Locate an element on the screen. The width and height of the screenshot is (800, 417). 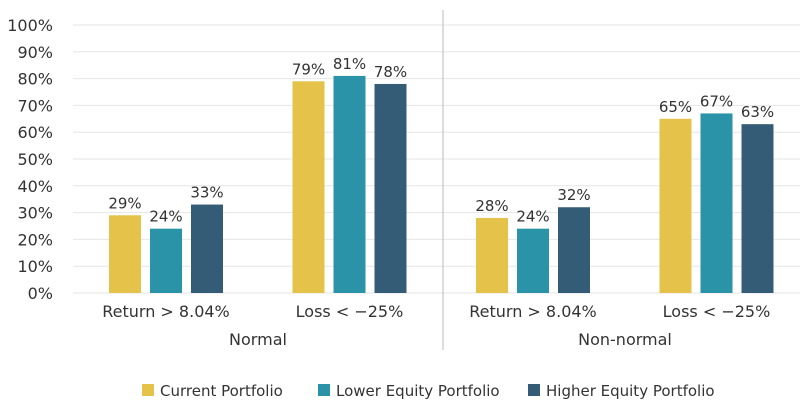
legend-label: Lower Equity Portfolio is located at coordinates (418, 391).